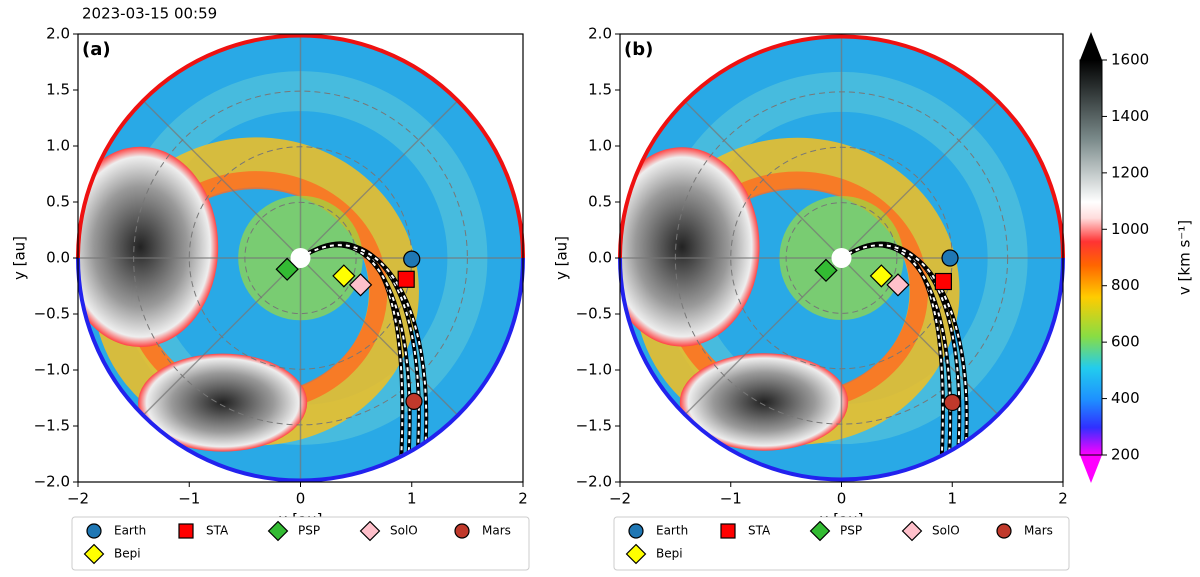  I want to click on colorbar-tick-label: 1000, so click(1130, 229).